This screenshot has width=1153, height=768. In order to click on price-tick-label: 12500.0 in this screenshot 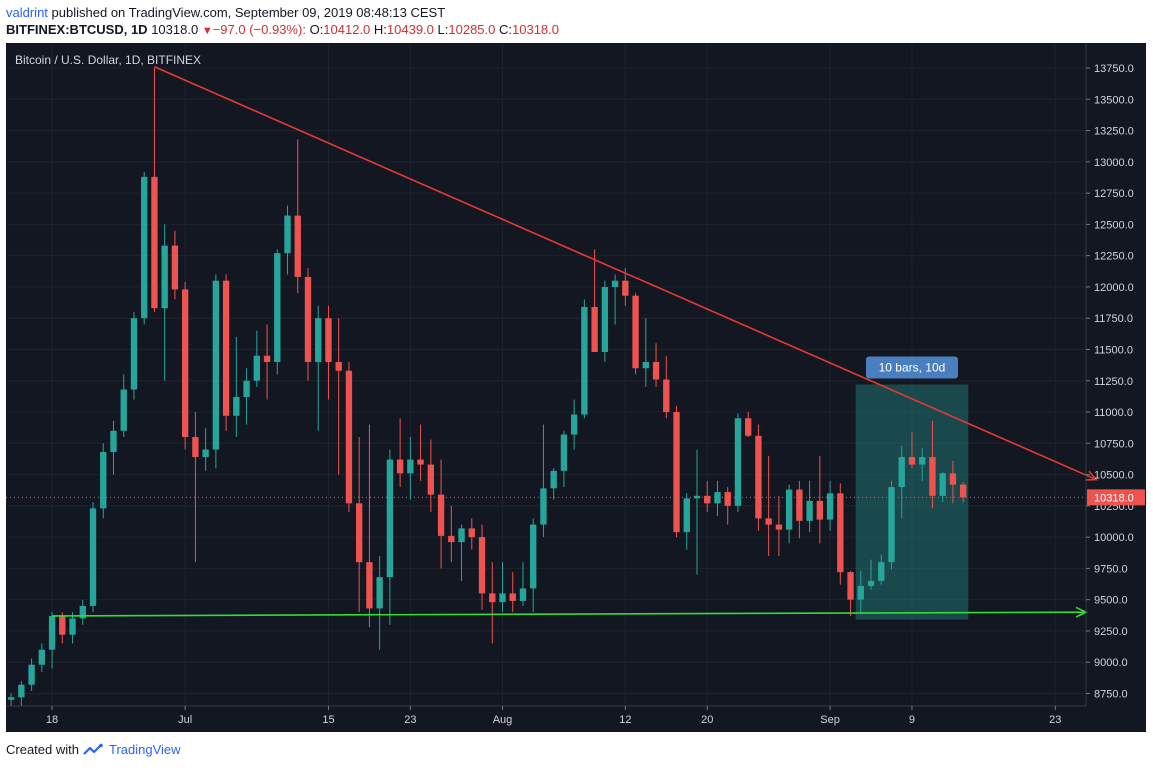, I will do `click(1114, 225)`.